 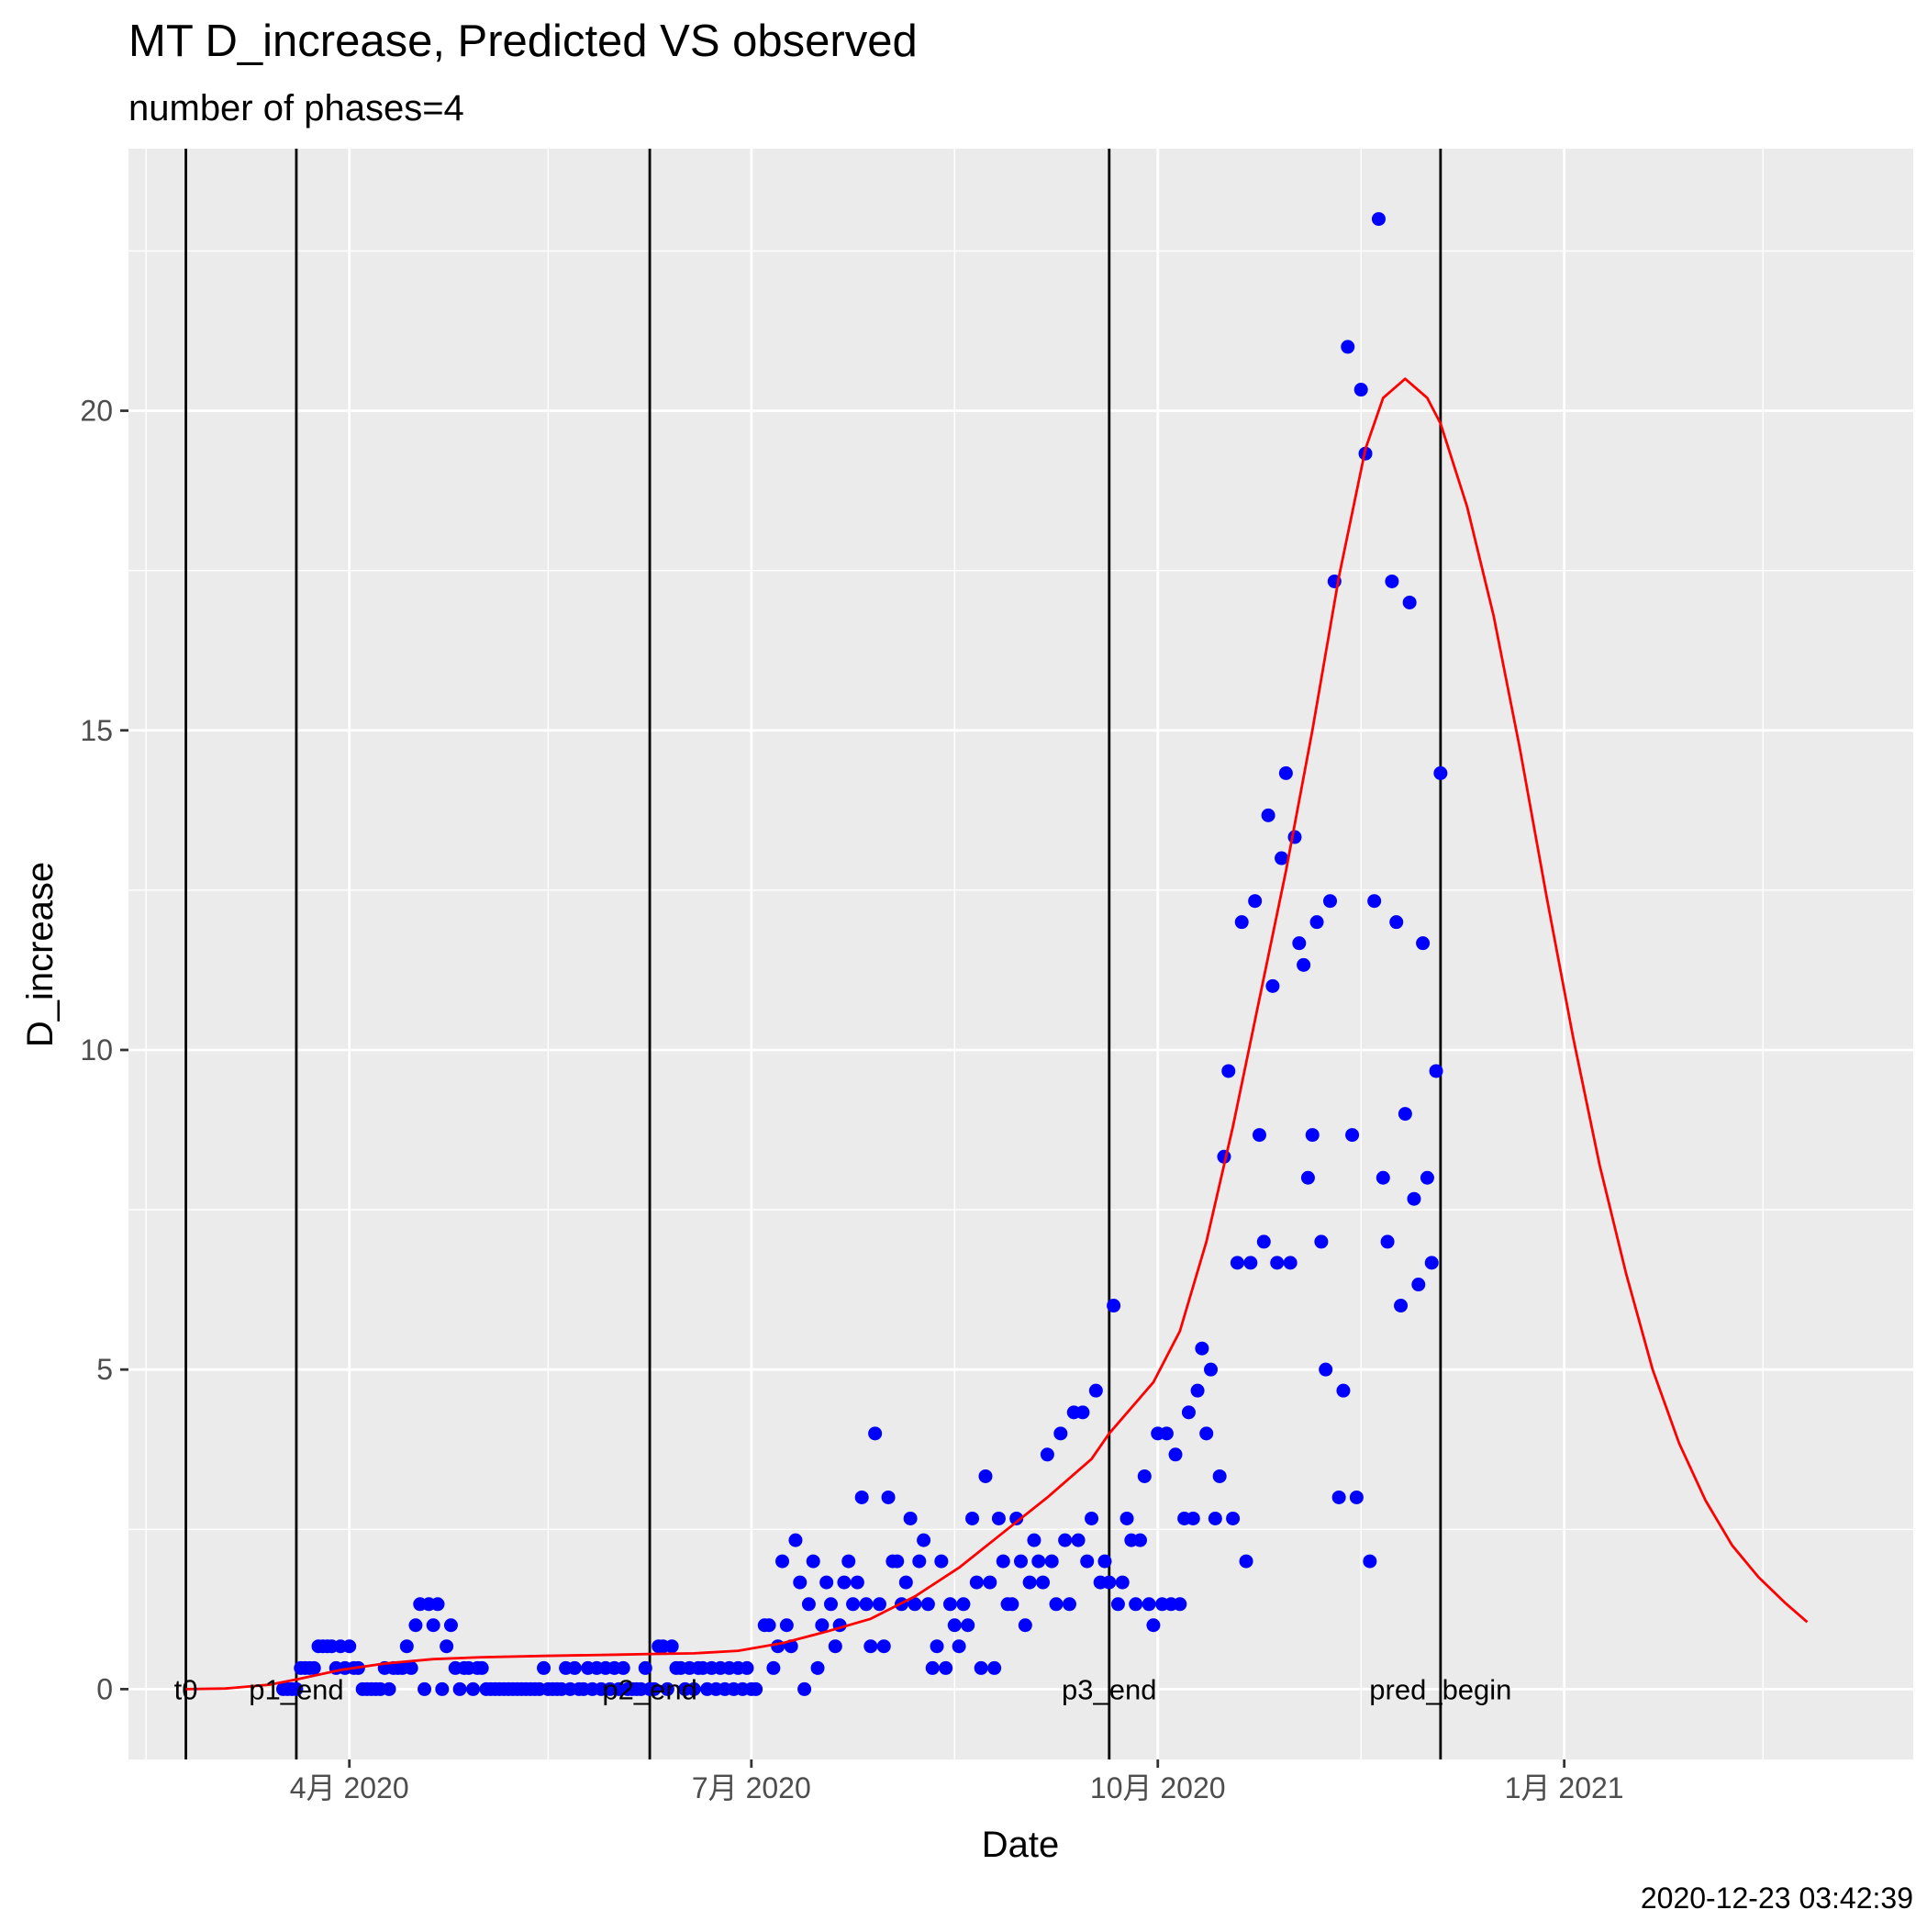 I want to click on chart-caption: 2020-12-23 03:42:39, so click(x=1777, y=1899).